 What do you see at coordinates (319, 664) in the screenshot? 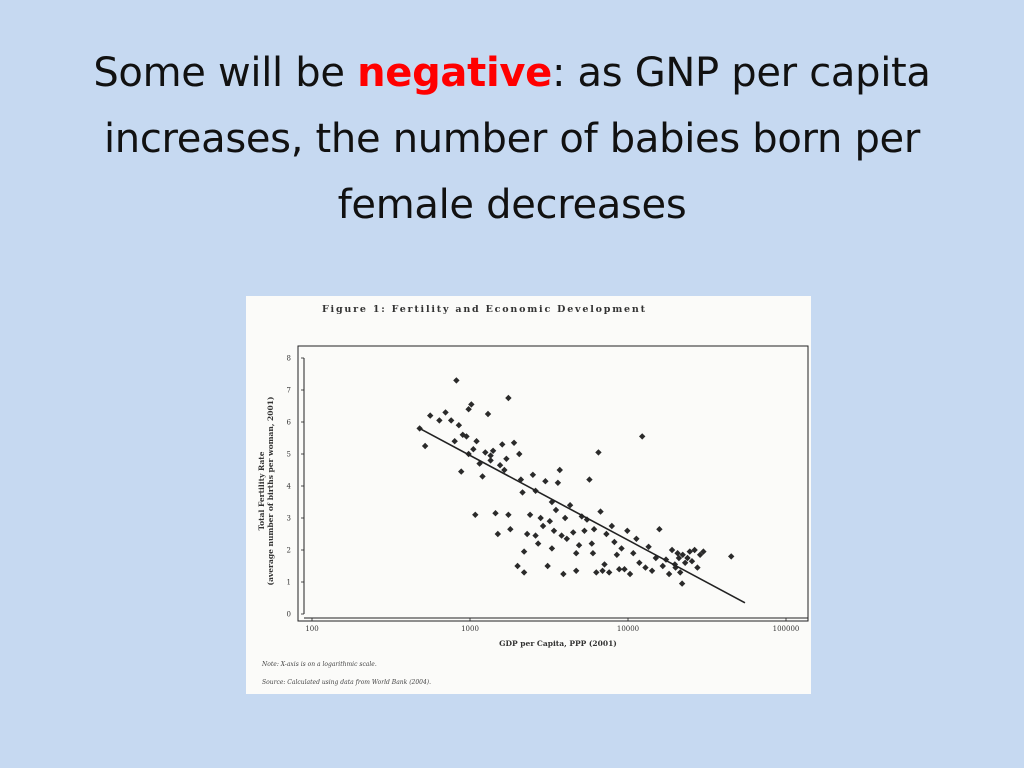
I see `figure-note: Note: X-axis is on a logarithmic scale.` at bounding box center [319, 664].